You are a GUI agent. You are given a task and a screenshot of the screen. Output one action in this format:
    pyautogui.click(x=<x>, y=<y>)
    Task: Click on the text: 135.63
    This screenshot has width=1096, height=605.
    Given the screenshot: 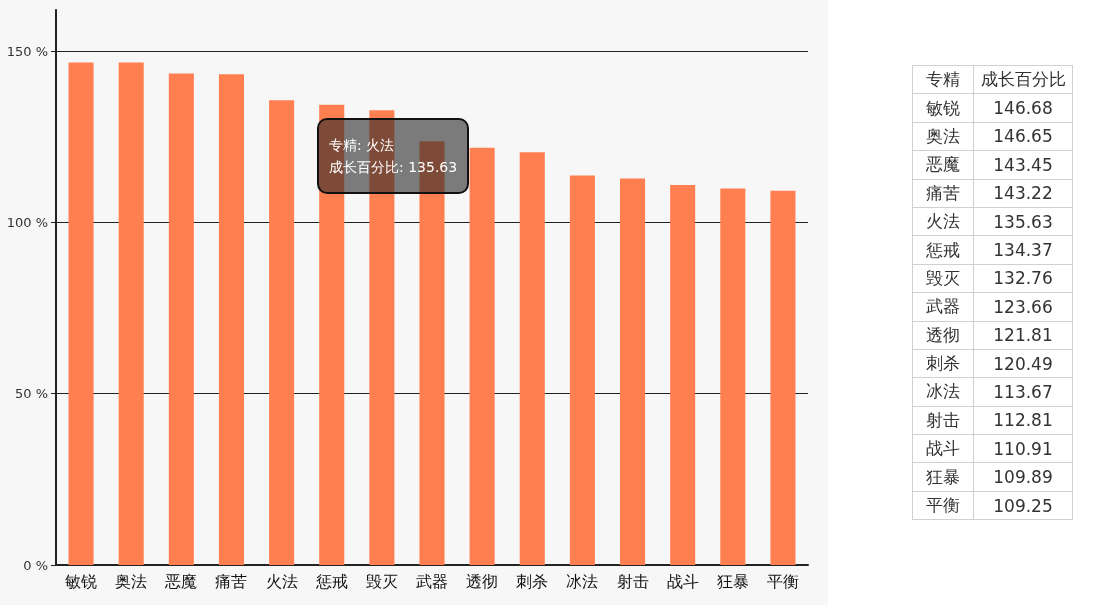 What is the action you would take?
    pyautogui.click(x=1023, y=221)
    